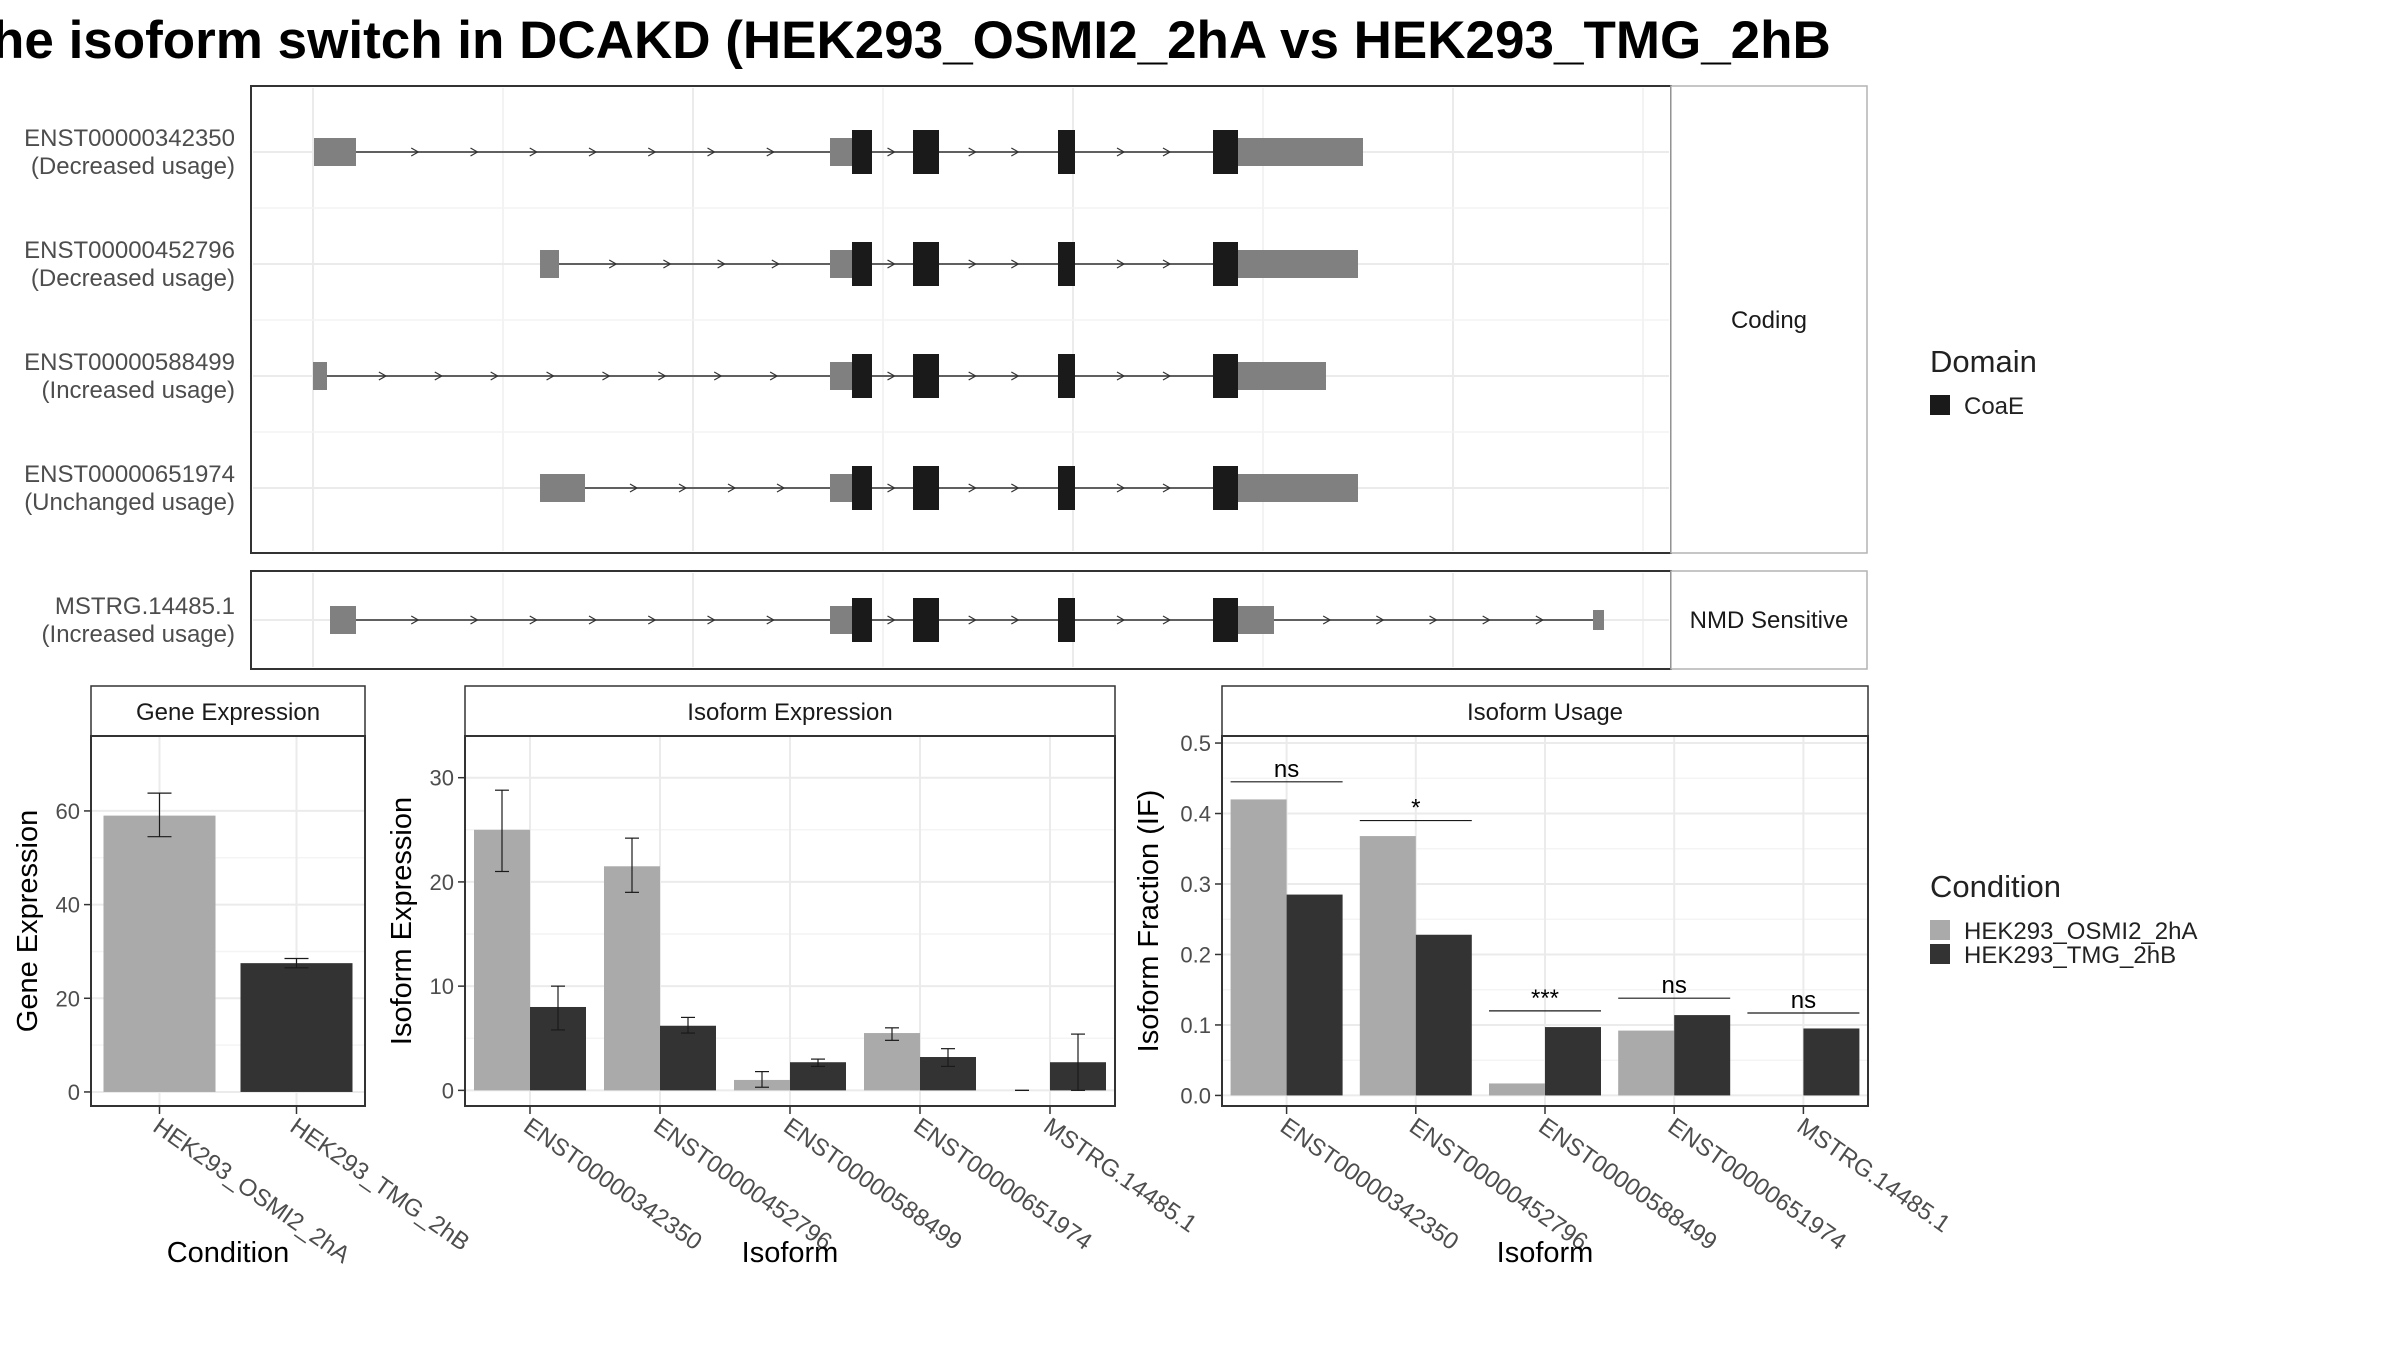 The image size is (2400, 1350). What do you see at coordinates (1195, 954) in the screenshot?
I see `y-tick-label: 0.2` at bounding box center [1195, 954].